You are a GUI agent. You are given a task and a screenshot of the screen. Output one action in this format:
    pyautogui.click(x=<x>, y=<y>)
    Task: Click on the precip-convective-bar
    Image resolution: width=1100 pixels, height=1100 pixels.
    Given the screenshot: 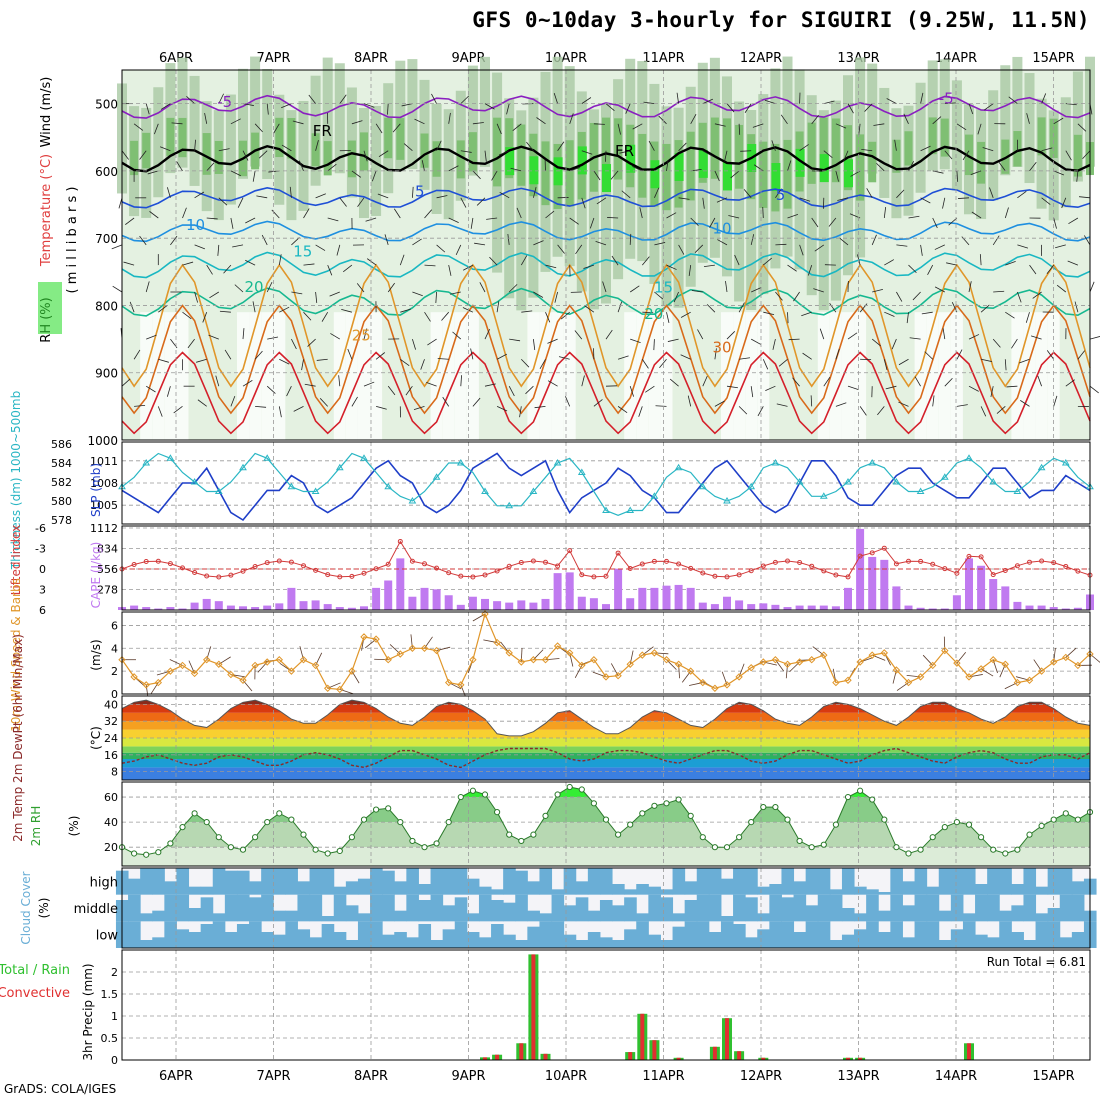 What is the action you would take?
    pyautogui.click(x=763, y=1058)
    